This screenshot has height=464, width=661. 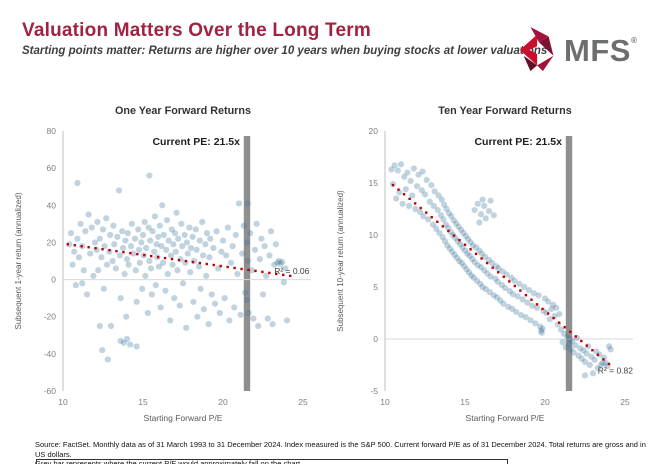 What do you see at coordinates (374, 183) in the screenshot?
I see `y-tick-label: 15` at bounding box center [374, 183].